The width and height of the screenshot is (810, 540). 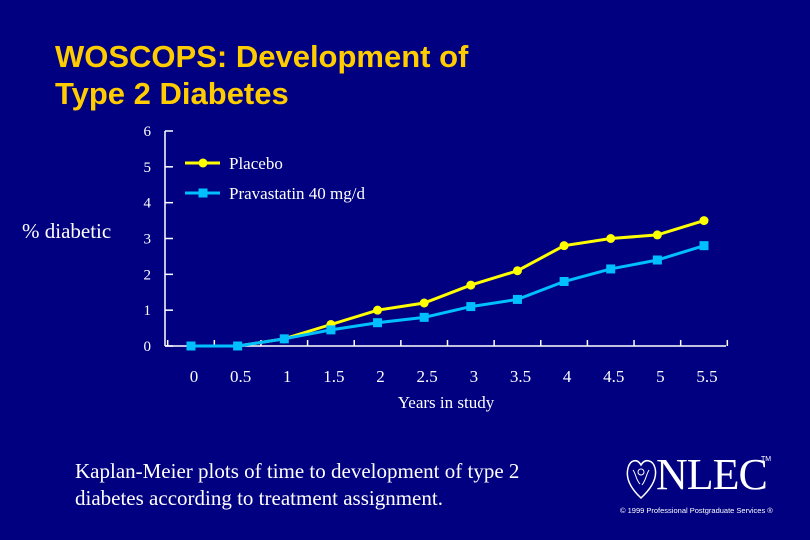 I want to click on nlec-logo: NLEC TM, so click(x=699, y=477).